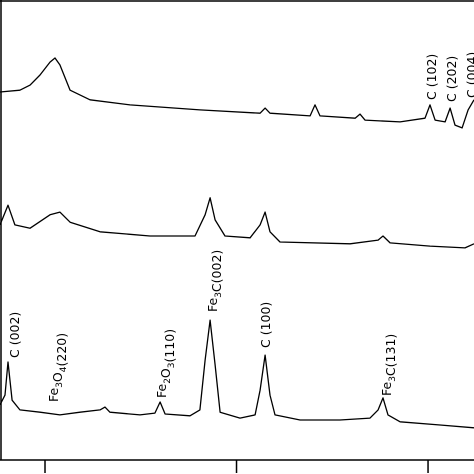 The height and width of the screenshot is (474, 474). I want to click on peak-label: Fe2O3(110), so click(165, 363).